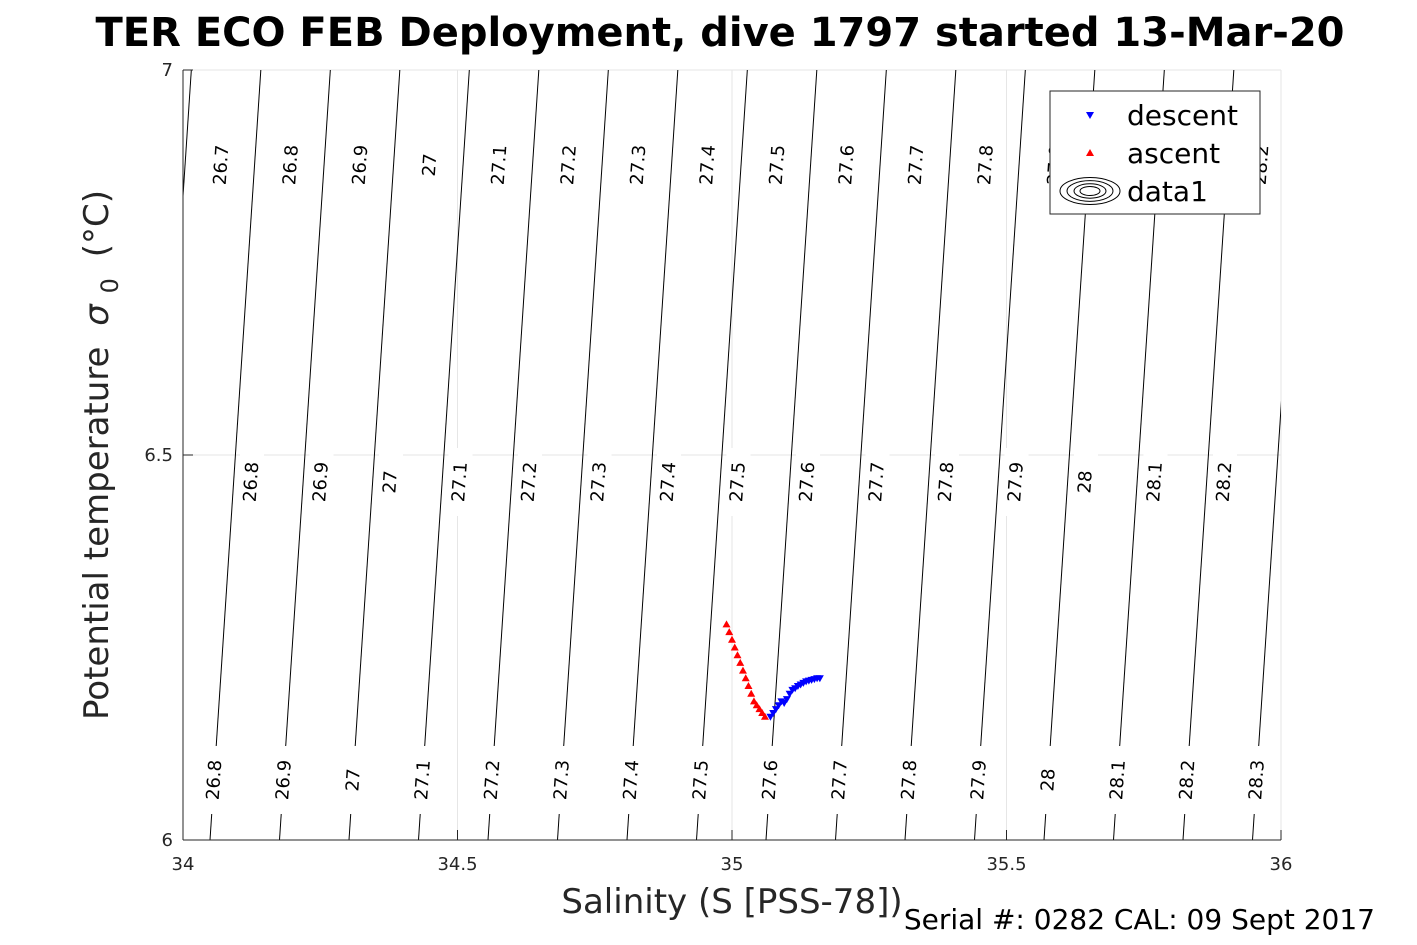 Image resolution: width=1417 pixels, height=945 pixels. I want to click on y-axis-label-subscript: 0, so click(110, 285).